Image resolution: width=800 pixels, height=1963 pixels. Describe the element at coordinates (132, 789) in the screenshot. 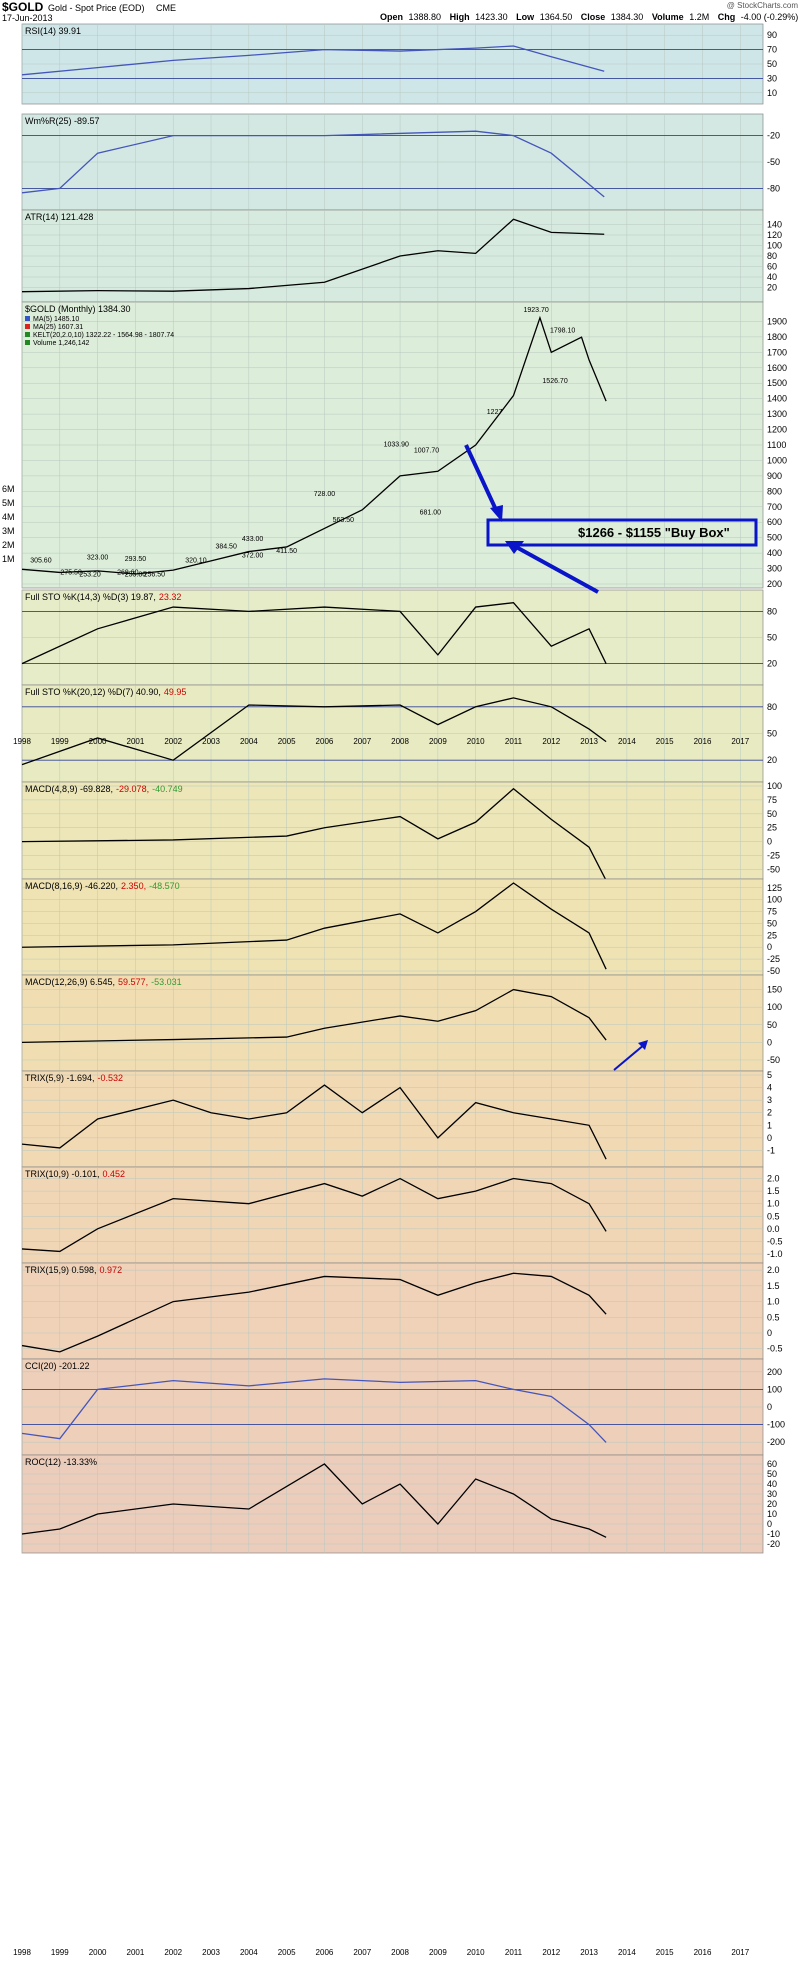

I see `panel-title-value: -29.078,` at that location.